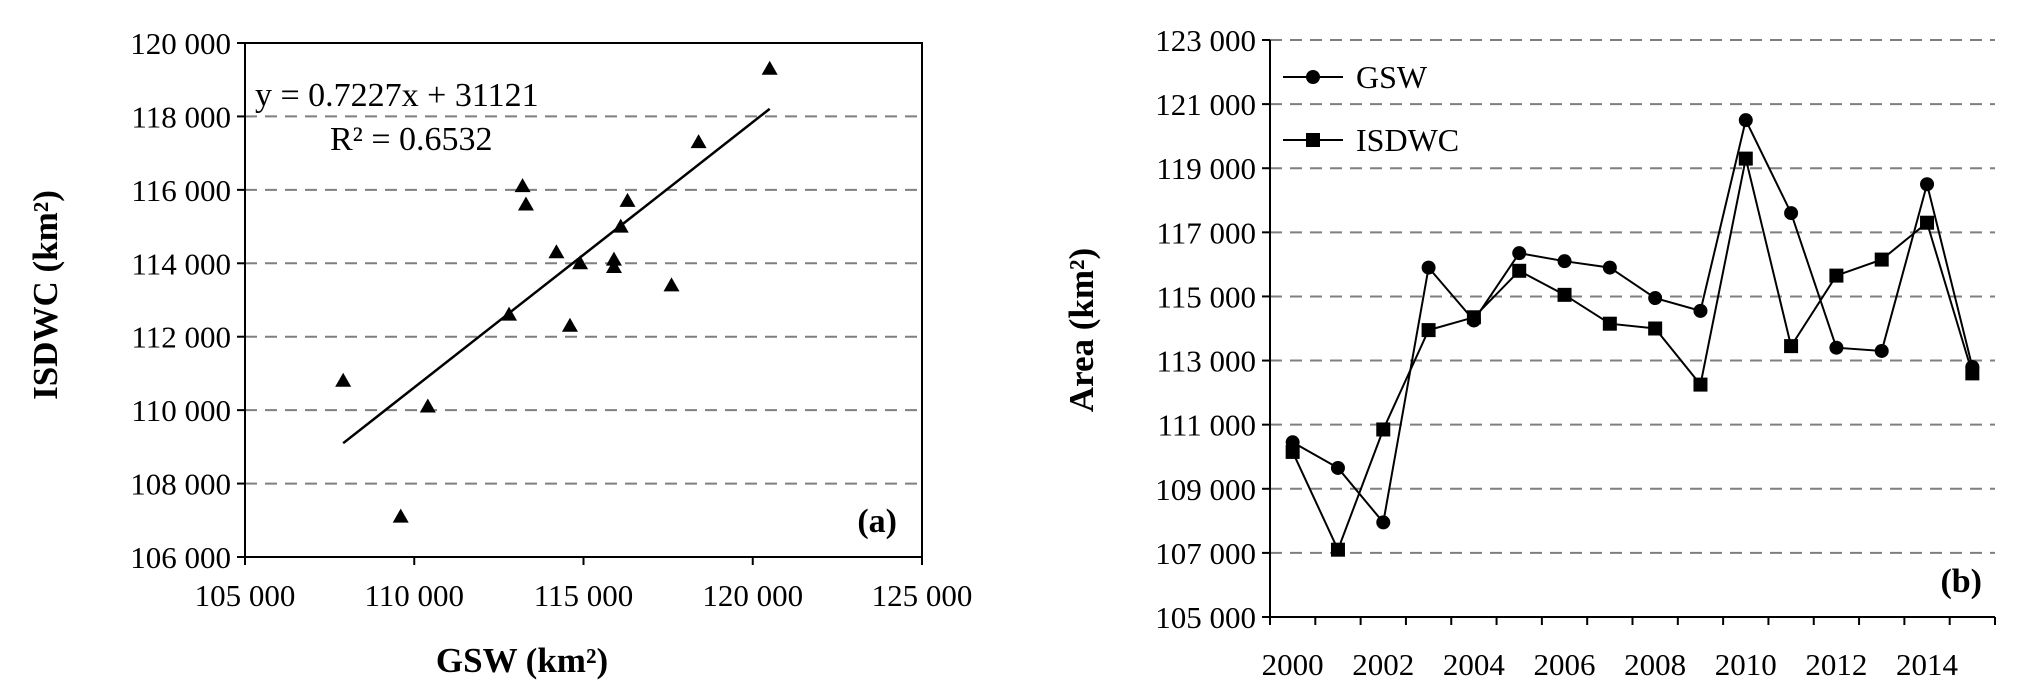  I want to click on scatter-trendline-group, so click(556, 276).